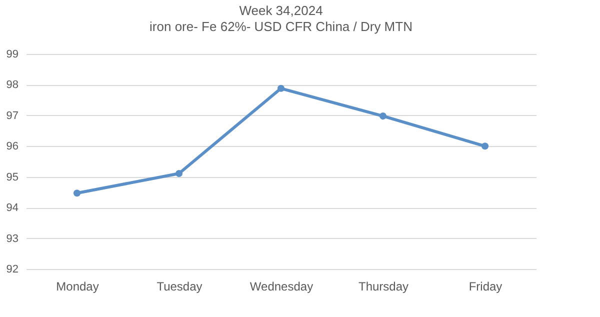  What do you see at coordinates (383, 287) in the screenshot?
I see `x-tick-label: Thursday` at bounding box center [383, 287].